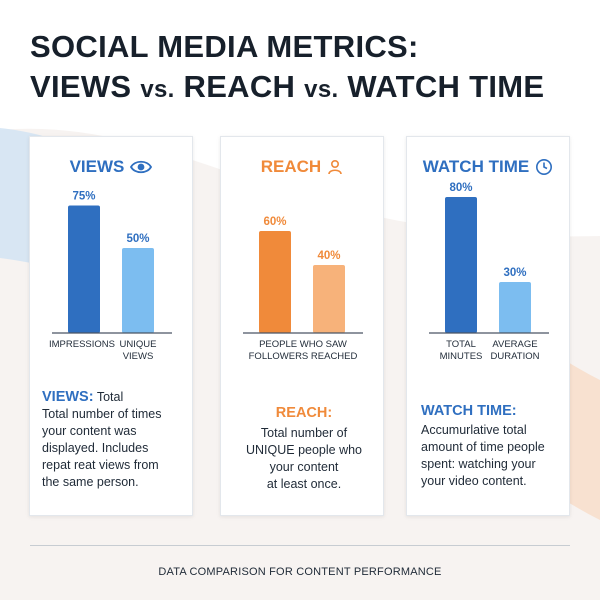 The height and width of the screenshot is (600, 600). What do you see at coordinates (489, 273) in the screenshot?
I see `watch-time-chart: 80% 30% TOTAL MINUTES AVERAGE DURATION` at bounding box center [489, 273].